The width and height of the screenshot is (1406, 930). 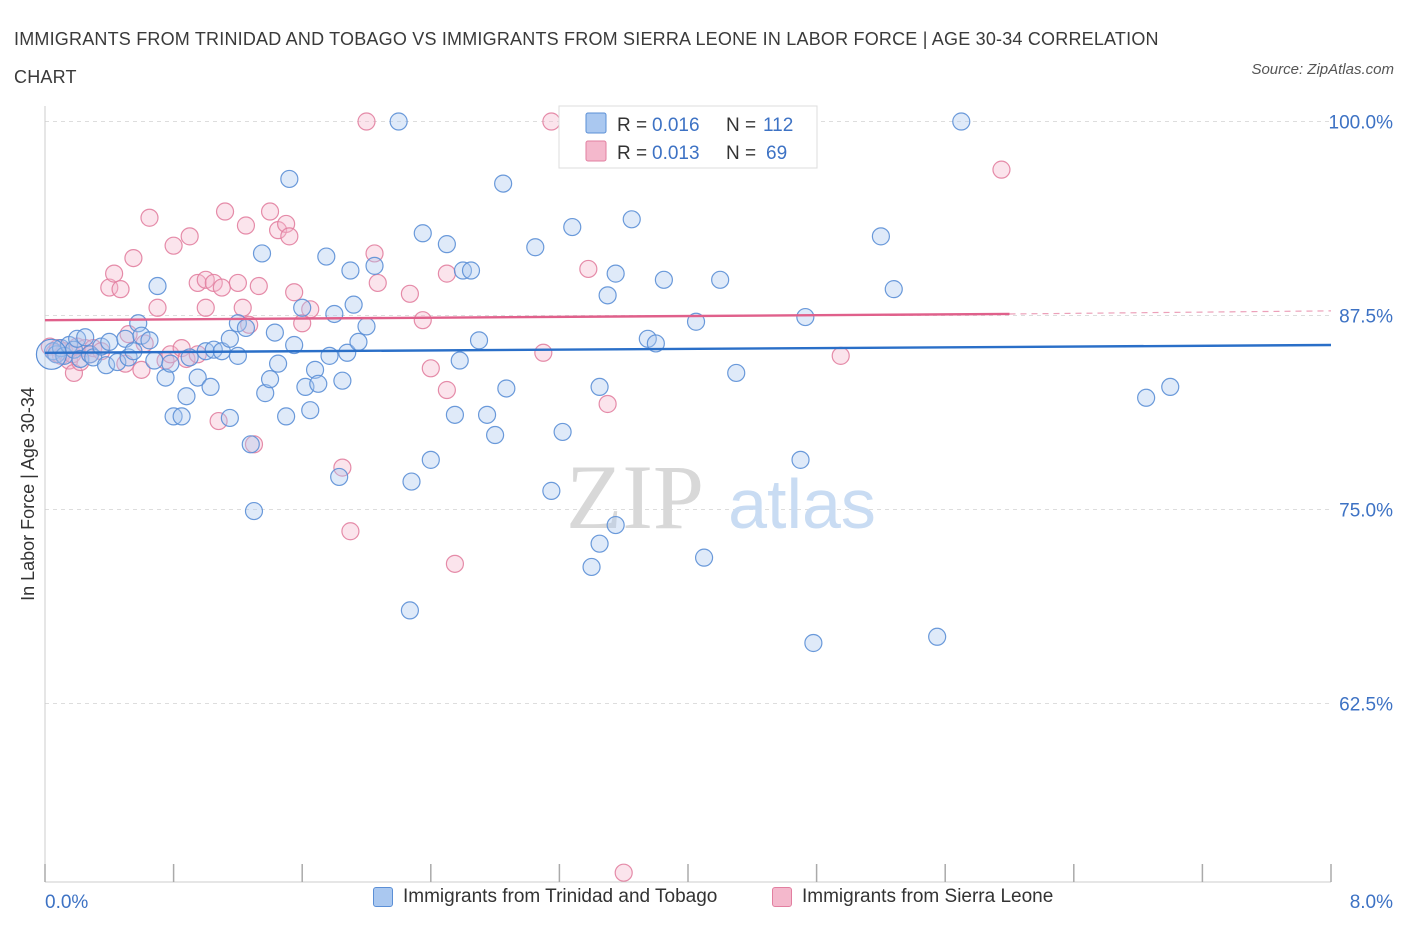 What do you see at coordinates (632, 153) in the screenshot?
I see `stats-r-label-pink: R =` at bounding box center [632, 153].